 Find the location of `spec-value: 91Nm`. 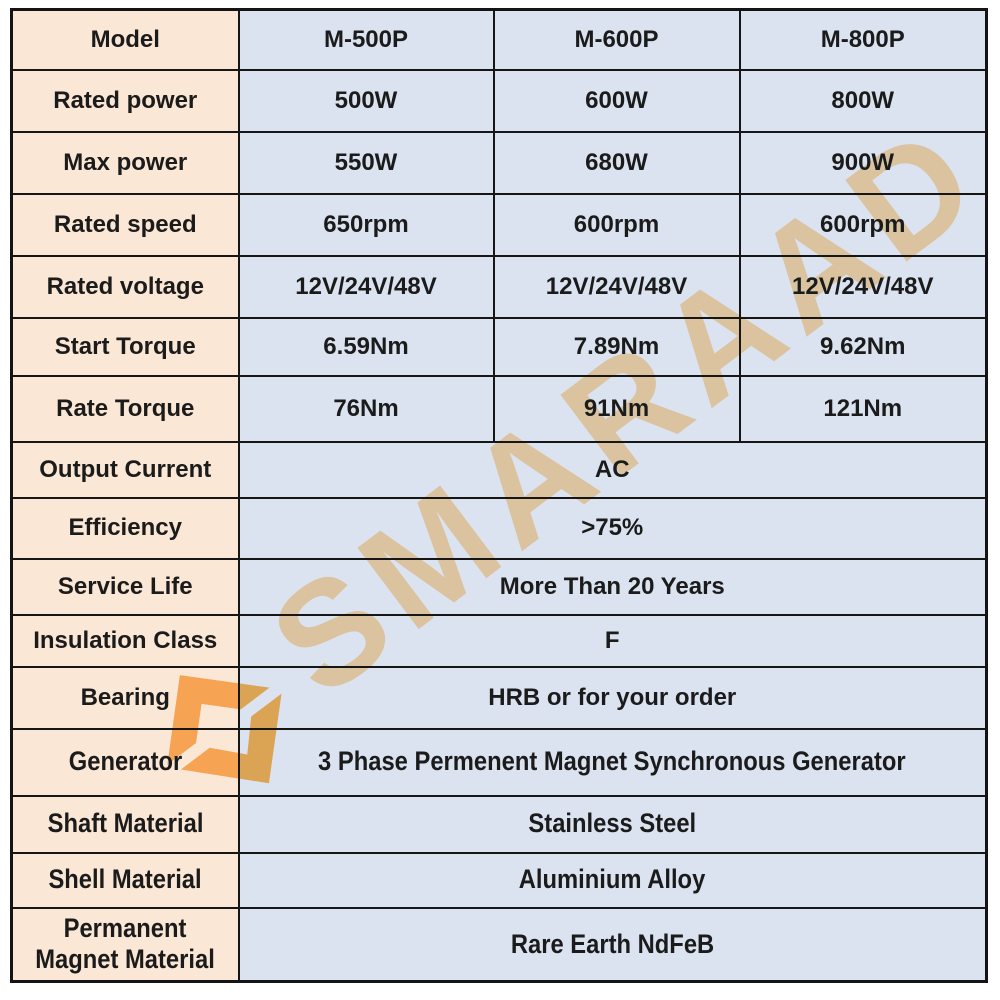

spec-value: 91Nm is located at coordinates (616, 408).